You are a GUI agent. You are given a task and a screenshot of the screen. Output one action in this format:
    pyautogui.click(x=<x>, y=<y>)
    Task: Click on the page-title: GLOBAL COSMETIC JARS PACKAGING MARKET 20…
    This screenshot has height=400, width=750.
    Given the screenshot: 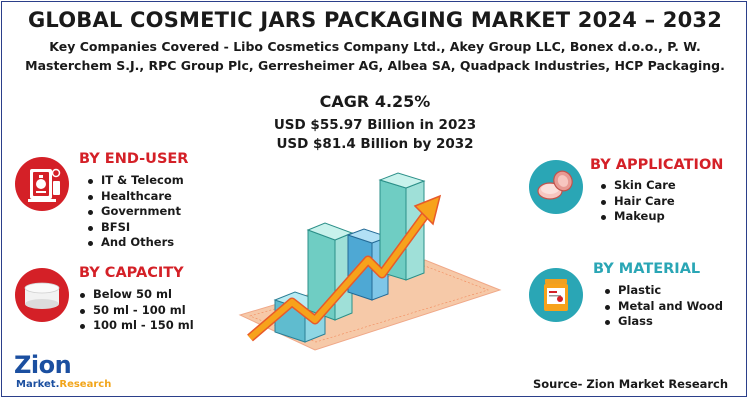 What is the action you would take?
    pyautogui.click(x=375, y=20)
    